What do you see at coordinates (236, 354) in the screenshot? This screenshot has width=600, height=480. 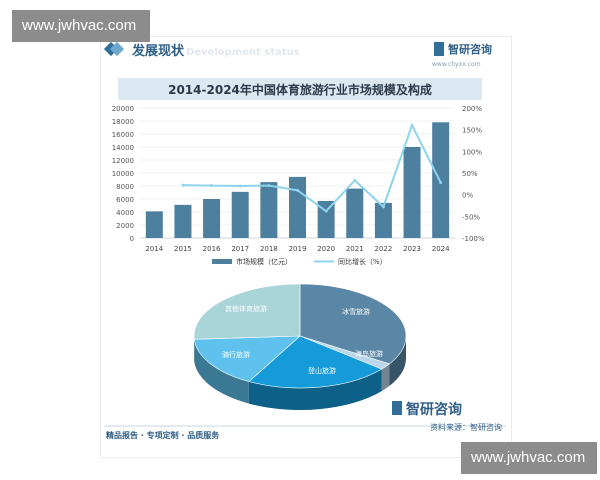 I see `pie-slice-label: 骑行旅游` at bounding box center [236, 354].